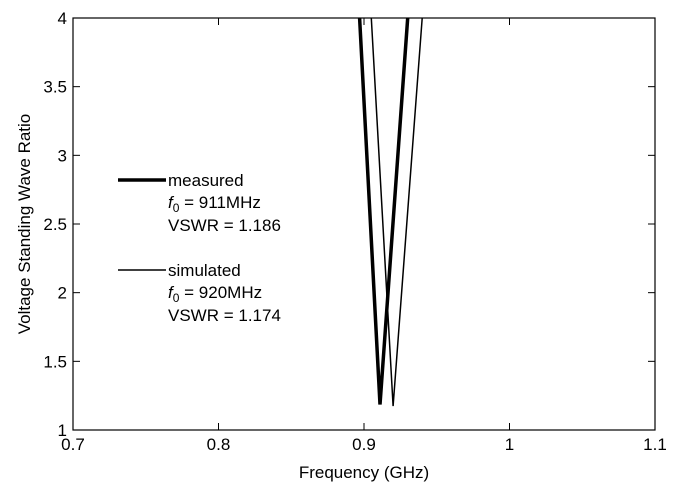 Image resolution: width=673 pixels, height=484 pixels. I want to click on legend-simulated-vswr: VSWR = 1.174, so click(224, 315).